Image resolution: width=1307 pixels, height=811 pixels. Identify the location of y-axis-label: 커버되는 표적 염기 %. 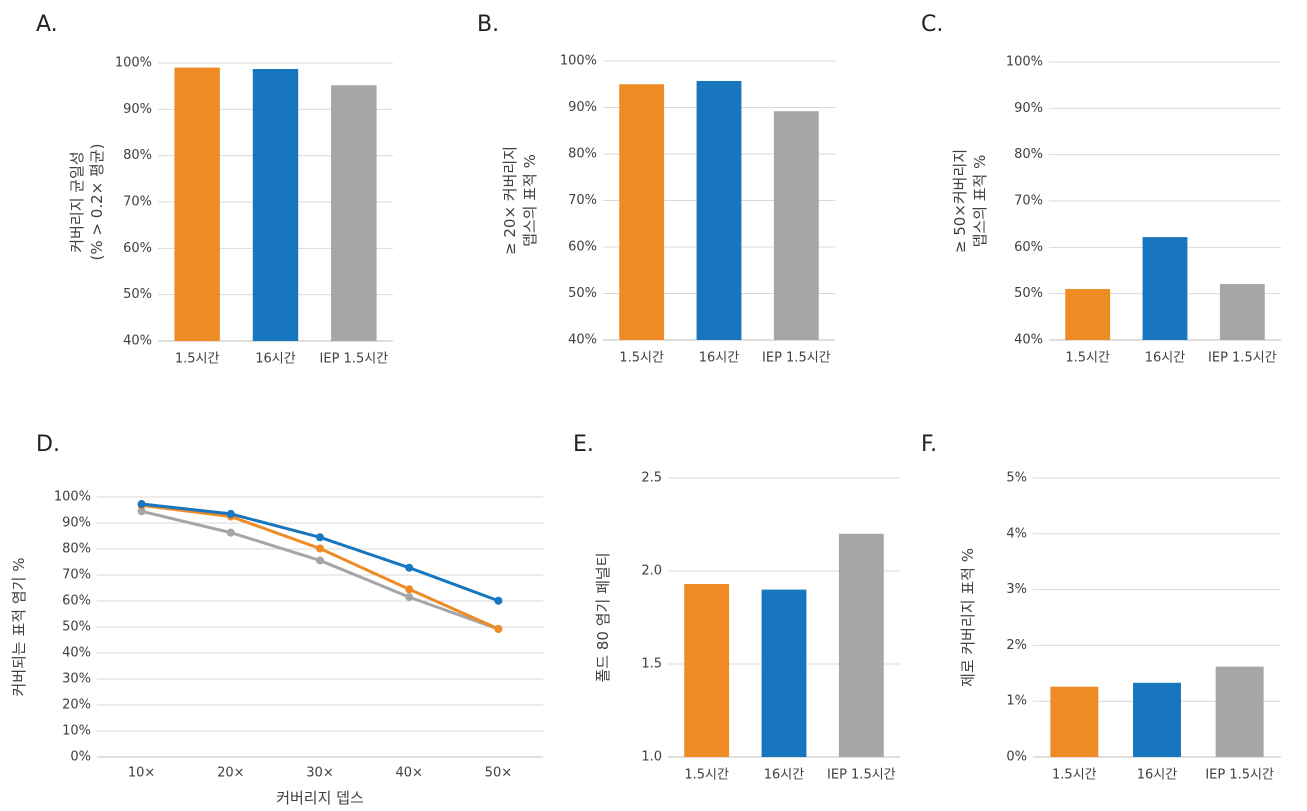
(19, 627).